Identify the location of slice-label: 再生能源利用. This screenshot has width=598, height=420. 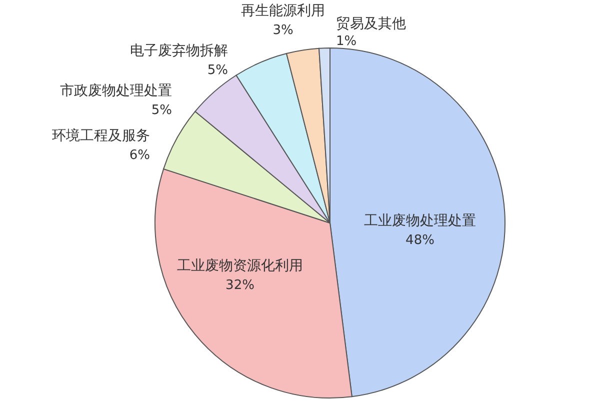
(283, 11).